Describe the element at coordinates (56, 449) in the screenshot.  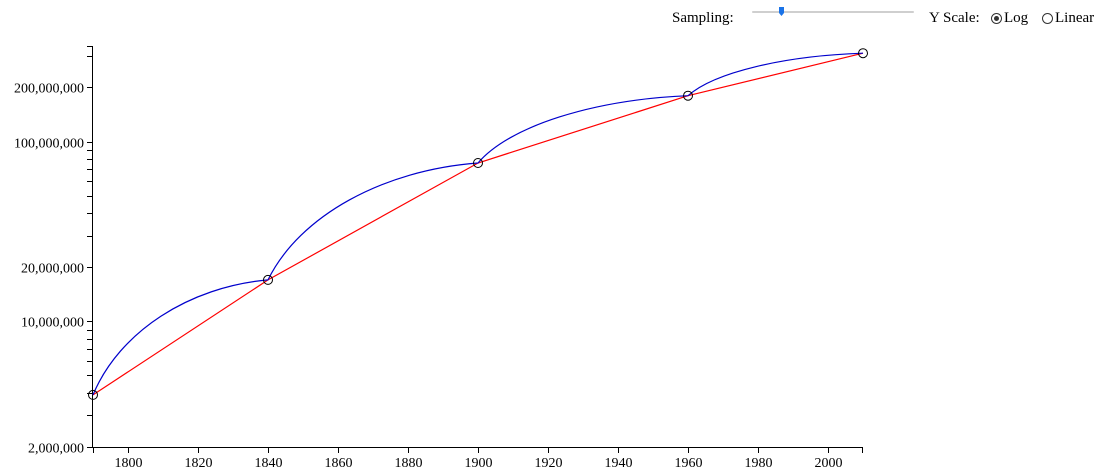
I see `y-tick-label: 2,000,000` at that location.